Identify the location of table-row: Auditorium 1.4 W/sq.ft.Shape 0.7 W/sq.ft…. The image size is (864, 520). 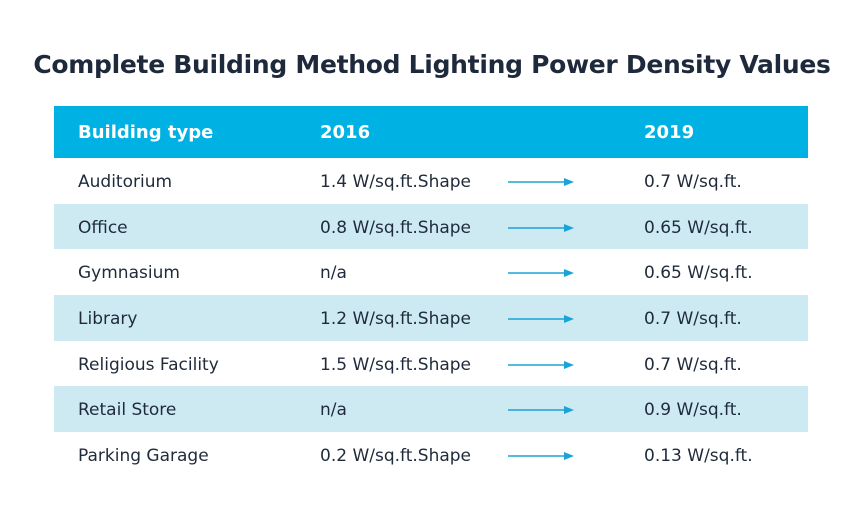
(431, 181).